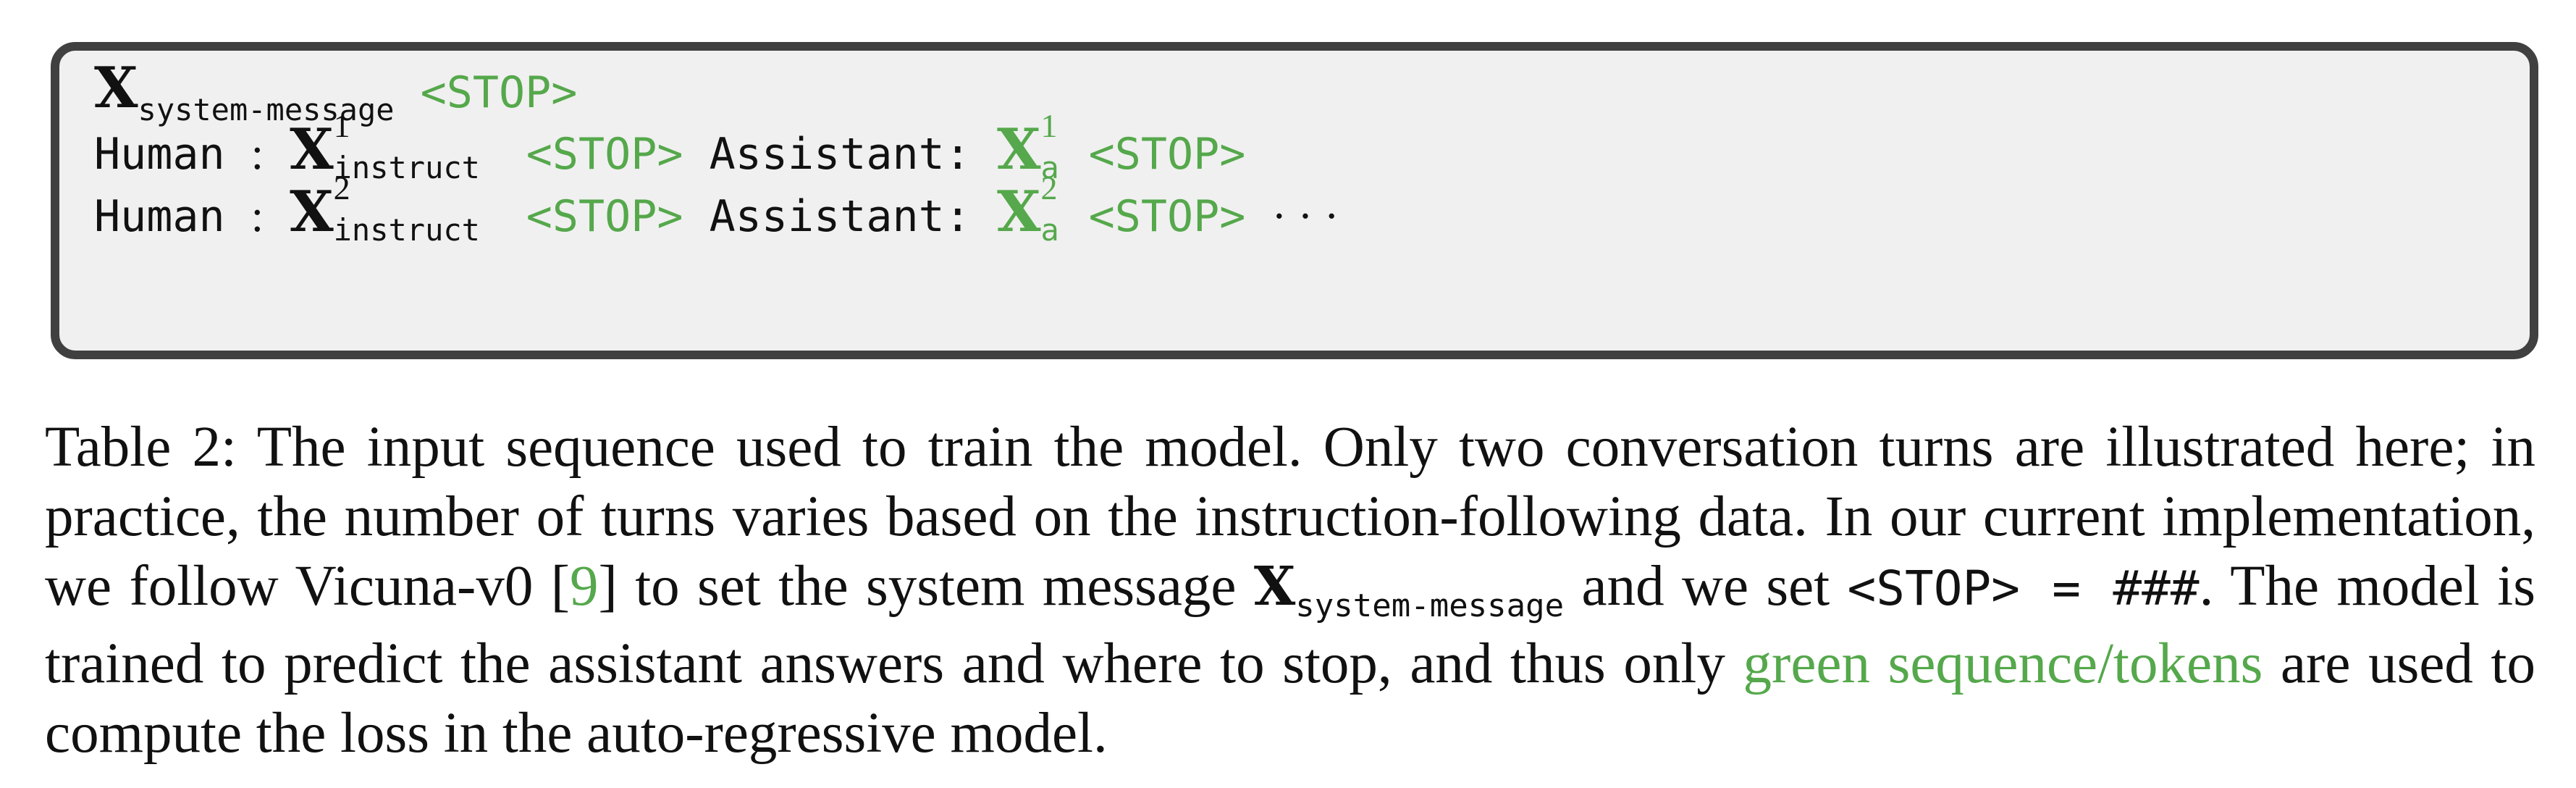 Image resolution: width=2576 pixels, height=788 pixels. What do you see at coordinates (1430, 605) in the screenshot?
I see `caption-x-subscript: system-message` at bounding box center [1430, 605].